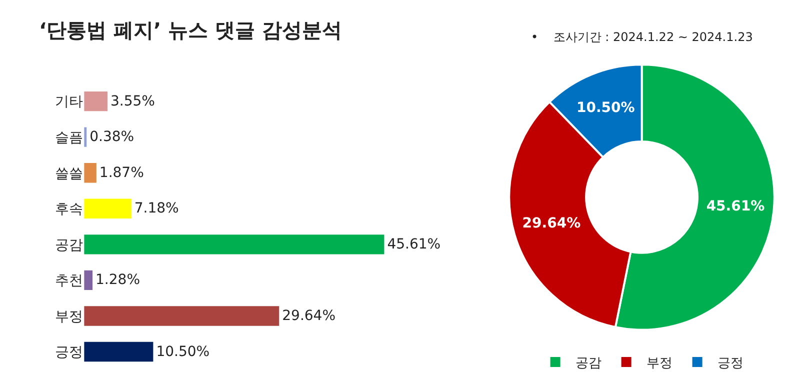 The height and width of the screenshot is (387, 800). Describe the element at coordinates (132, 101) in the screenshot. I see `data-label: 3.55%` at that location.